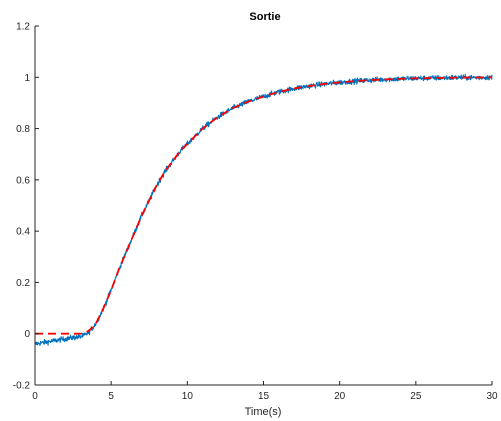 This screenshot has height=421, width=501. What do you see at coordinates (188, 396) in the screenshot?
I see `x-tick-label: 10` at bounding box center [188, 396].